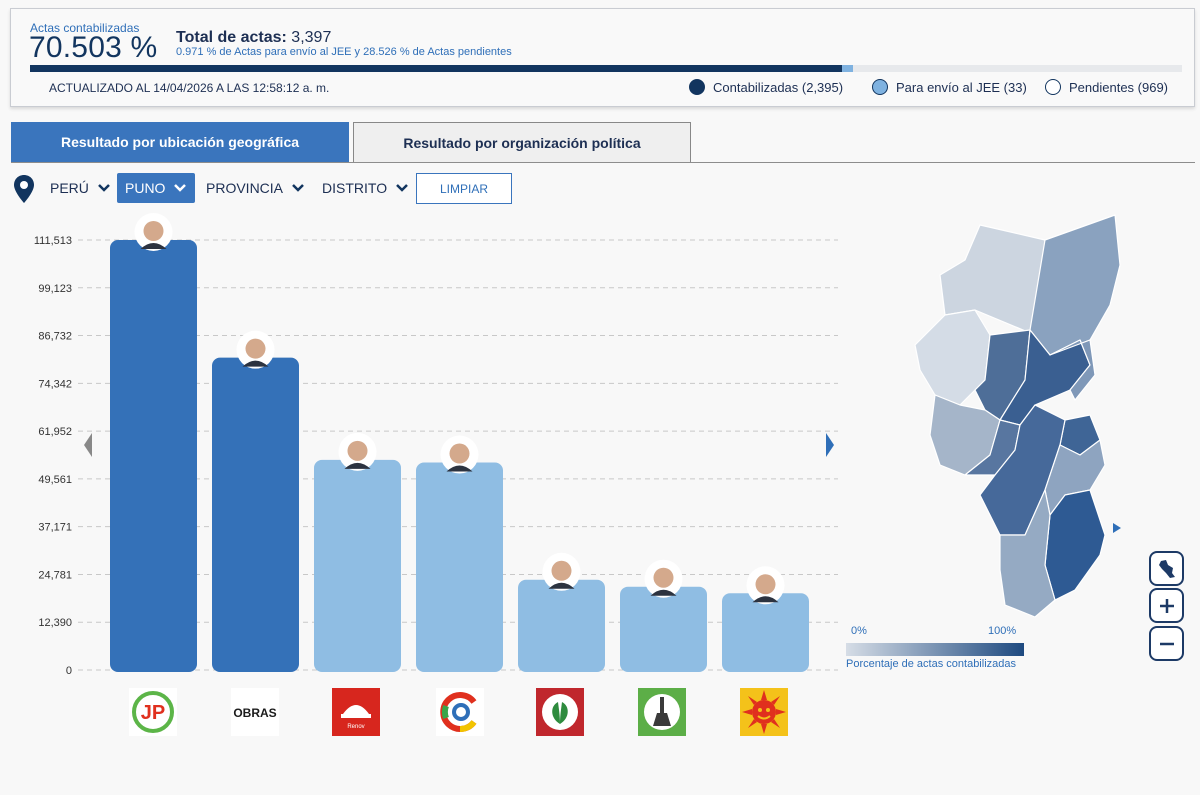 The height and width of the screenshot is (795, 1200). Describe the element at coordinates (931, 664) in the screenshot. I see `map-legend-title: Porcentaje de actas contabilizadas` at that location.